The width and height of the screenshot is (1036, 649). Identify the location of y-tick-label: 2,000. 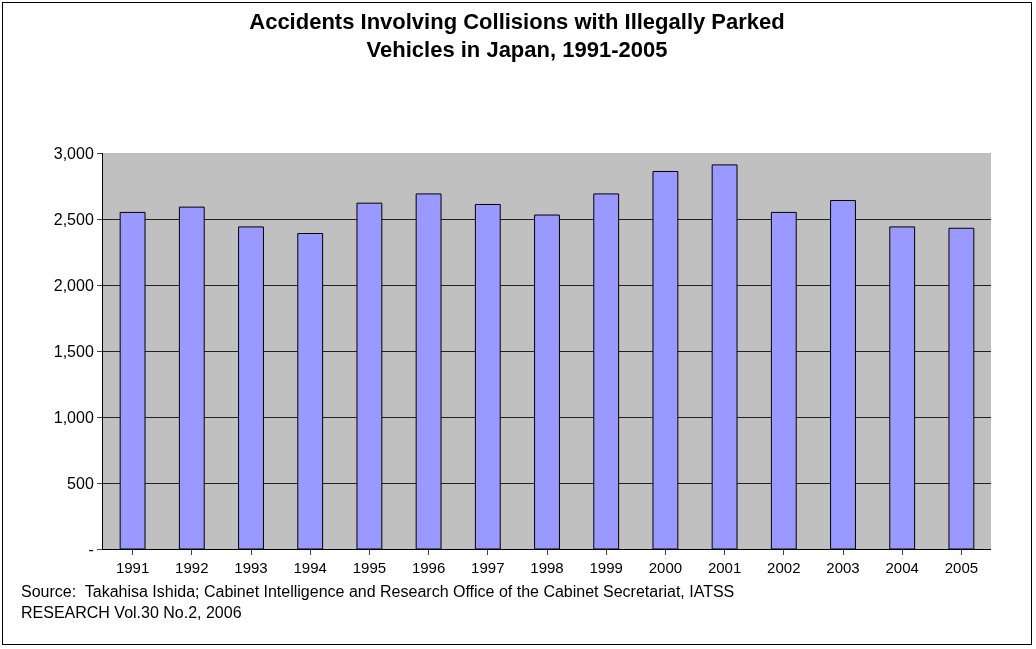
(73, 285).